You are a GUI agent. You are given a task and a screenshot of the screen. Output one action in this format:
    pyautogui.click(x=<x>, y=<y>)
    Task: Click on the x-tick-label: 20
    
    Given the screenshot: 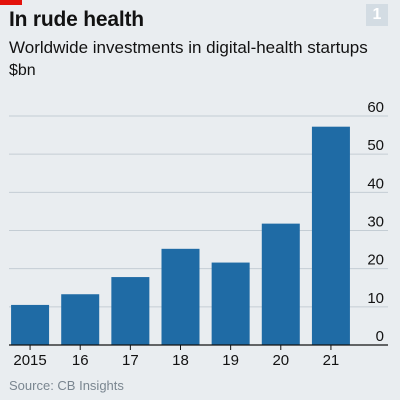 What is the action you would take?
    pyautogui.click(x=280, y=360)
    